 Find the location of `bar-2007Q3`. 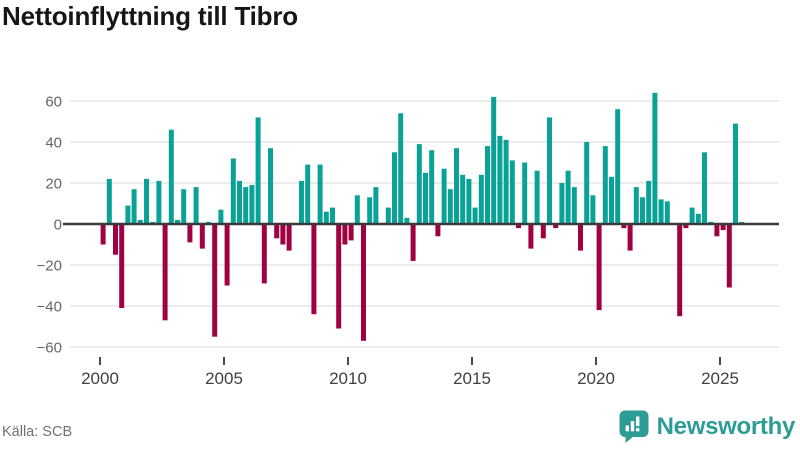

bar-2007Q3 is located at coordinates (289, 237).